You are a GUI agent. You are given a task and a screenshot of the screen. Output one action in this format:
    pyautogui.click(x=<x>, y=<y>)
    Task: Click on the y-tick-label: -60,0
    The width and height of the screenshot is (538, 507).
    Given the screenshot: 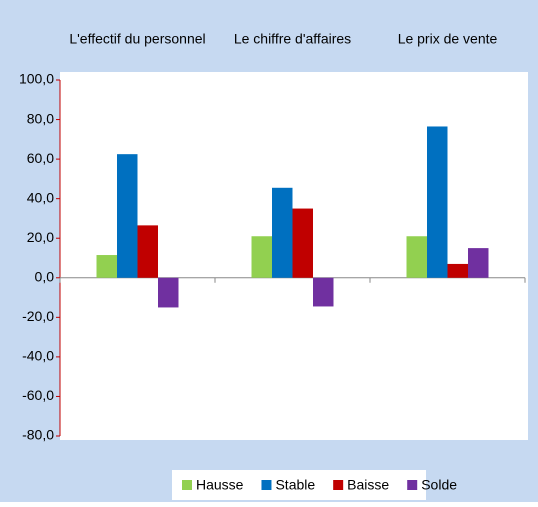 What is the action you would take?
    pyautogui.click(x=38, y=395)
    